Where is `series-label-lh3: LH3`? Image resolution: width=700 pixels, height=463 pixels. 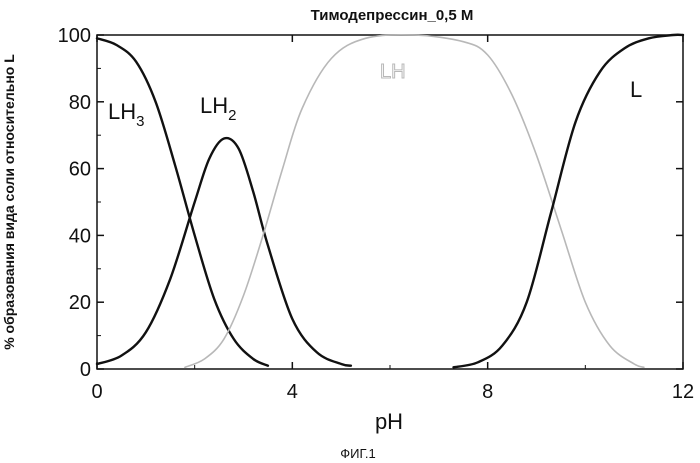
series-label-lh3: LH3 is located at coordinates (126, 114).